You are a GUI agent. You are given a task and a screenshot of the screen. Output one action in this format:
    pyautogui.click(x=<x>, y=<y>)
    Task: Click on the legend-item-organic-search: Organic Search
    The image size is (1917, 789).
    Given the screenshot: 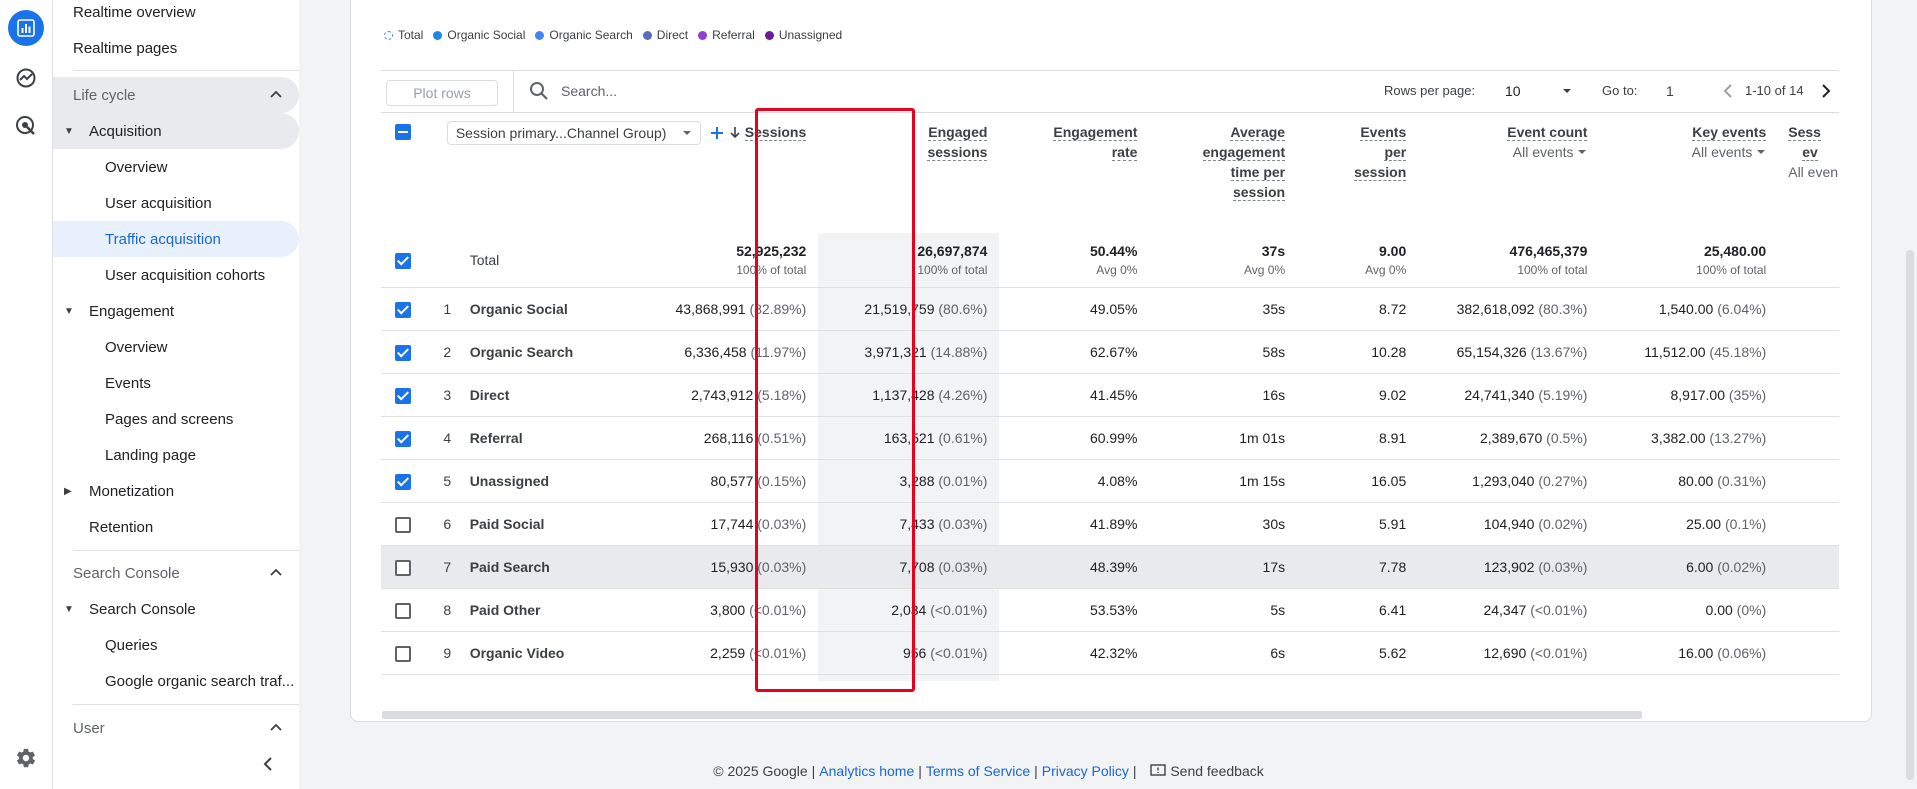 What is the action you would take?
    pyautogui.click(x=584, y=35)
    